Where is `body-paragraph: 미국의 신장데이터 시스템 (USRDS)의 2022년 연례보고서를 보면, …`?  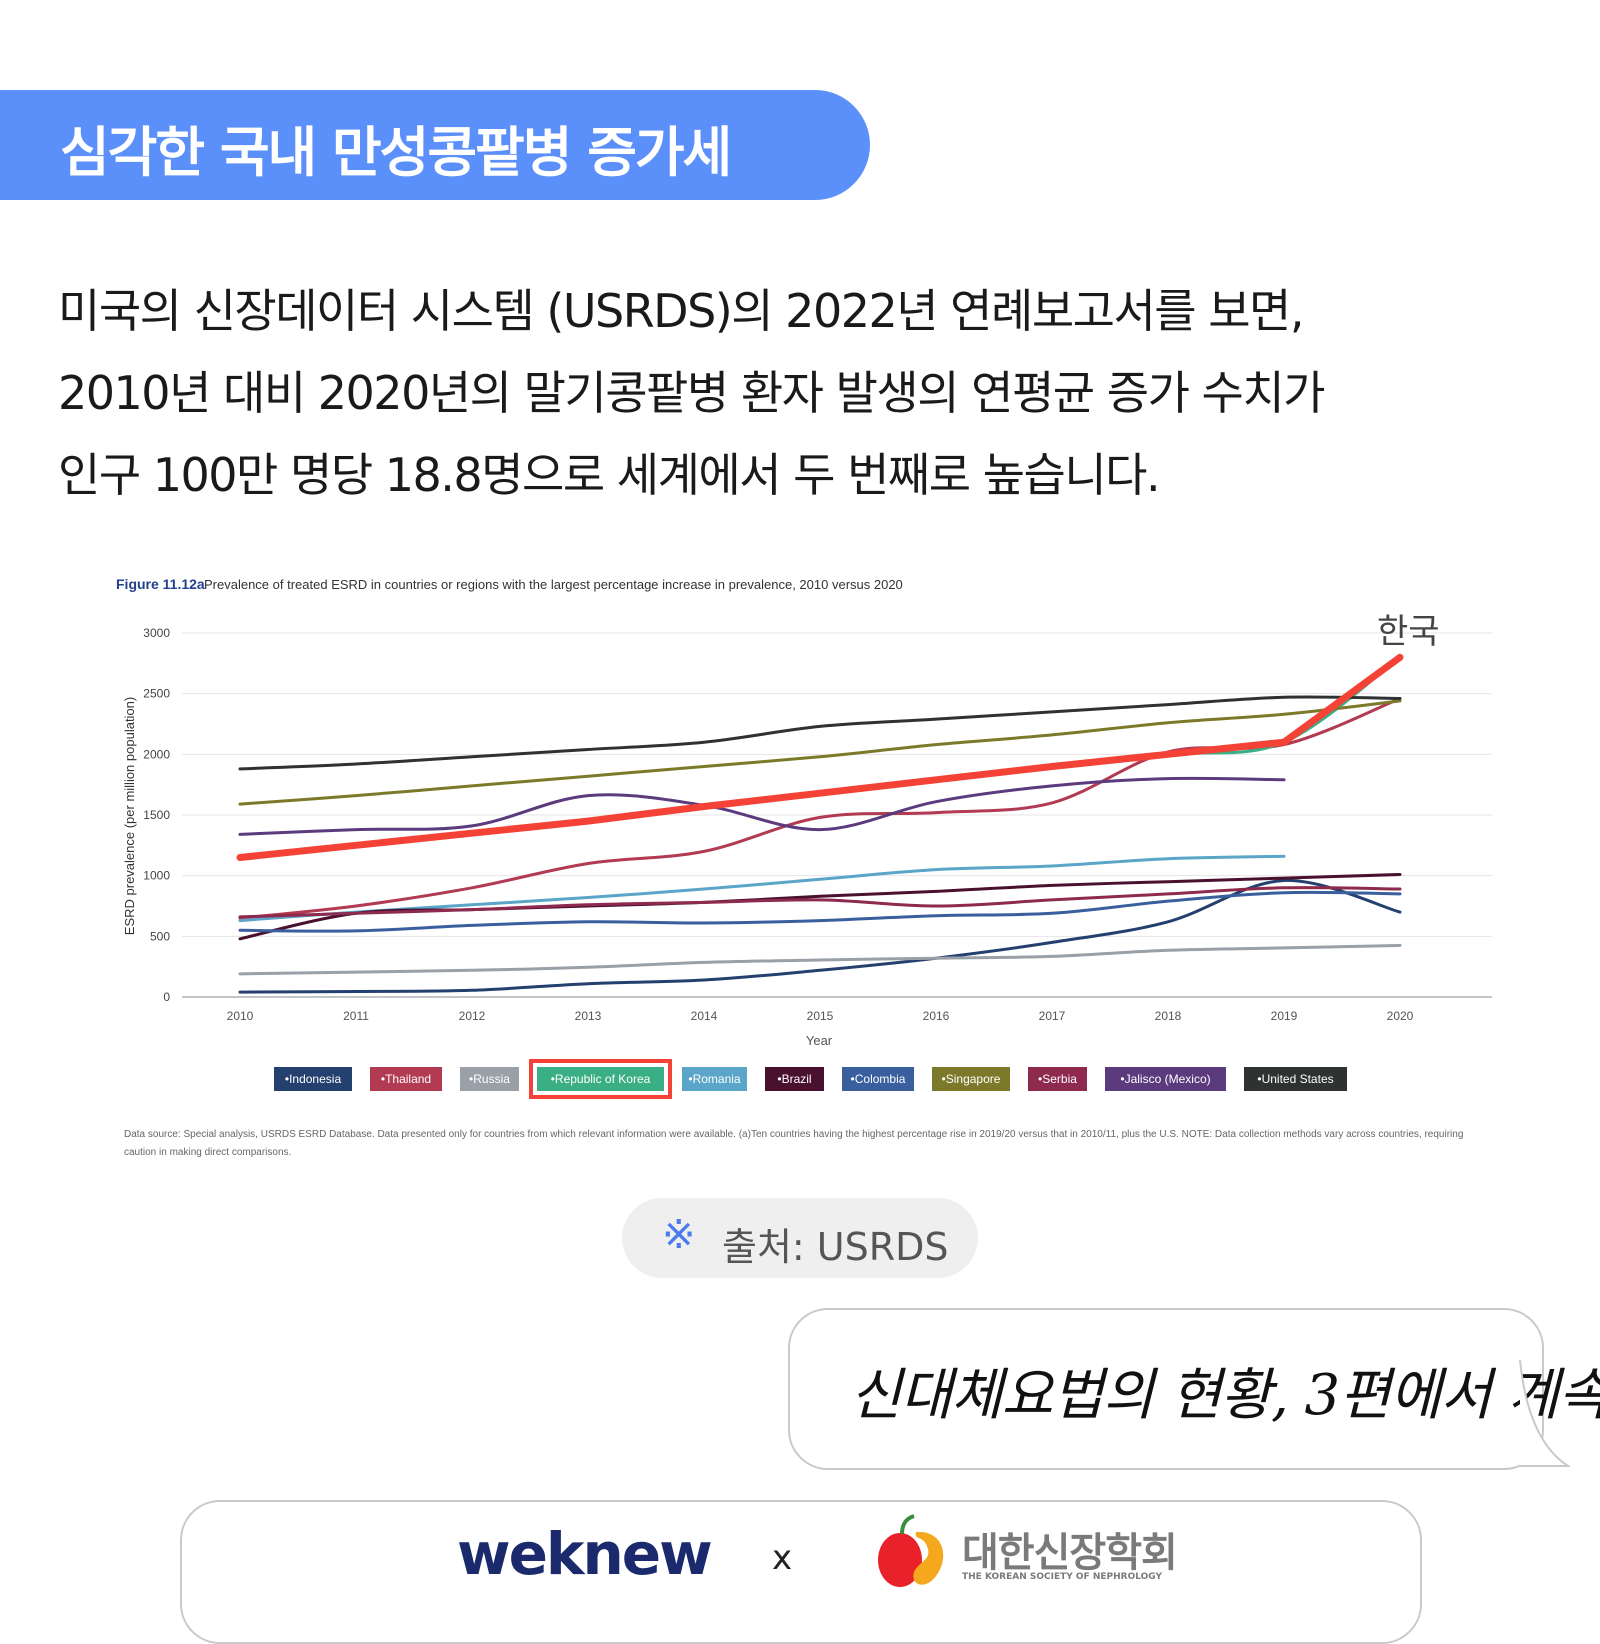
body-paragraph: 미국의 신장데이터 시스템 (USRDS)의 2022년 연례보고서를 보면, … is located at coordinates (813, 393).